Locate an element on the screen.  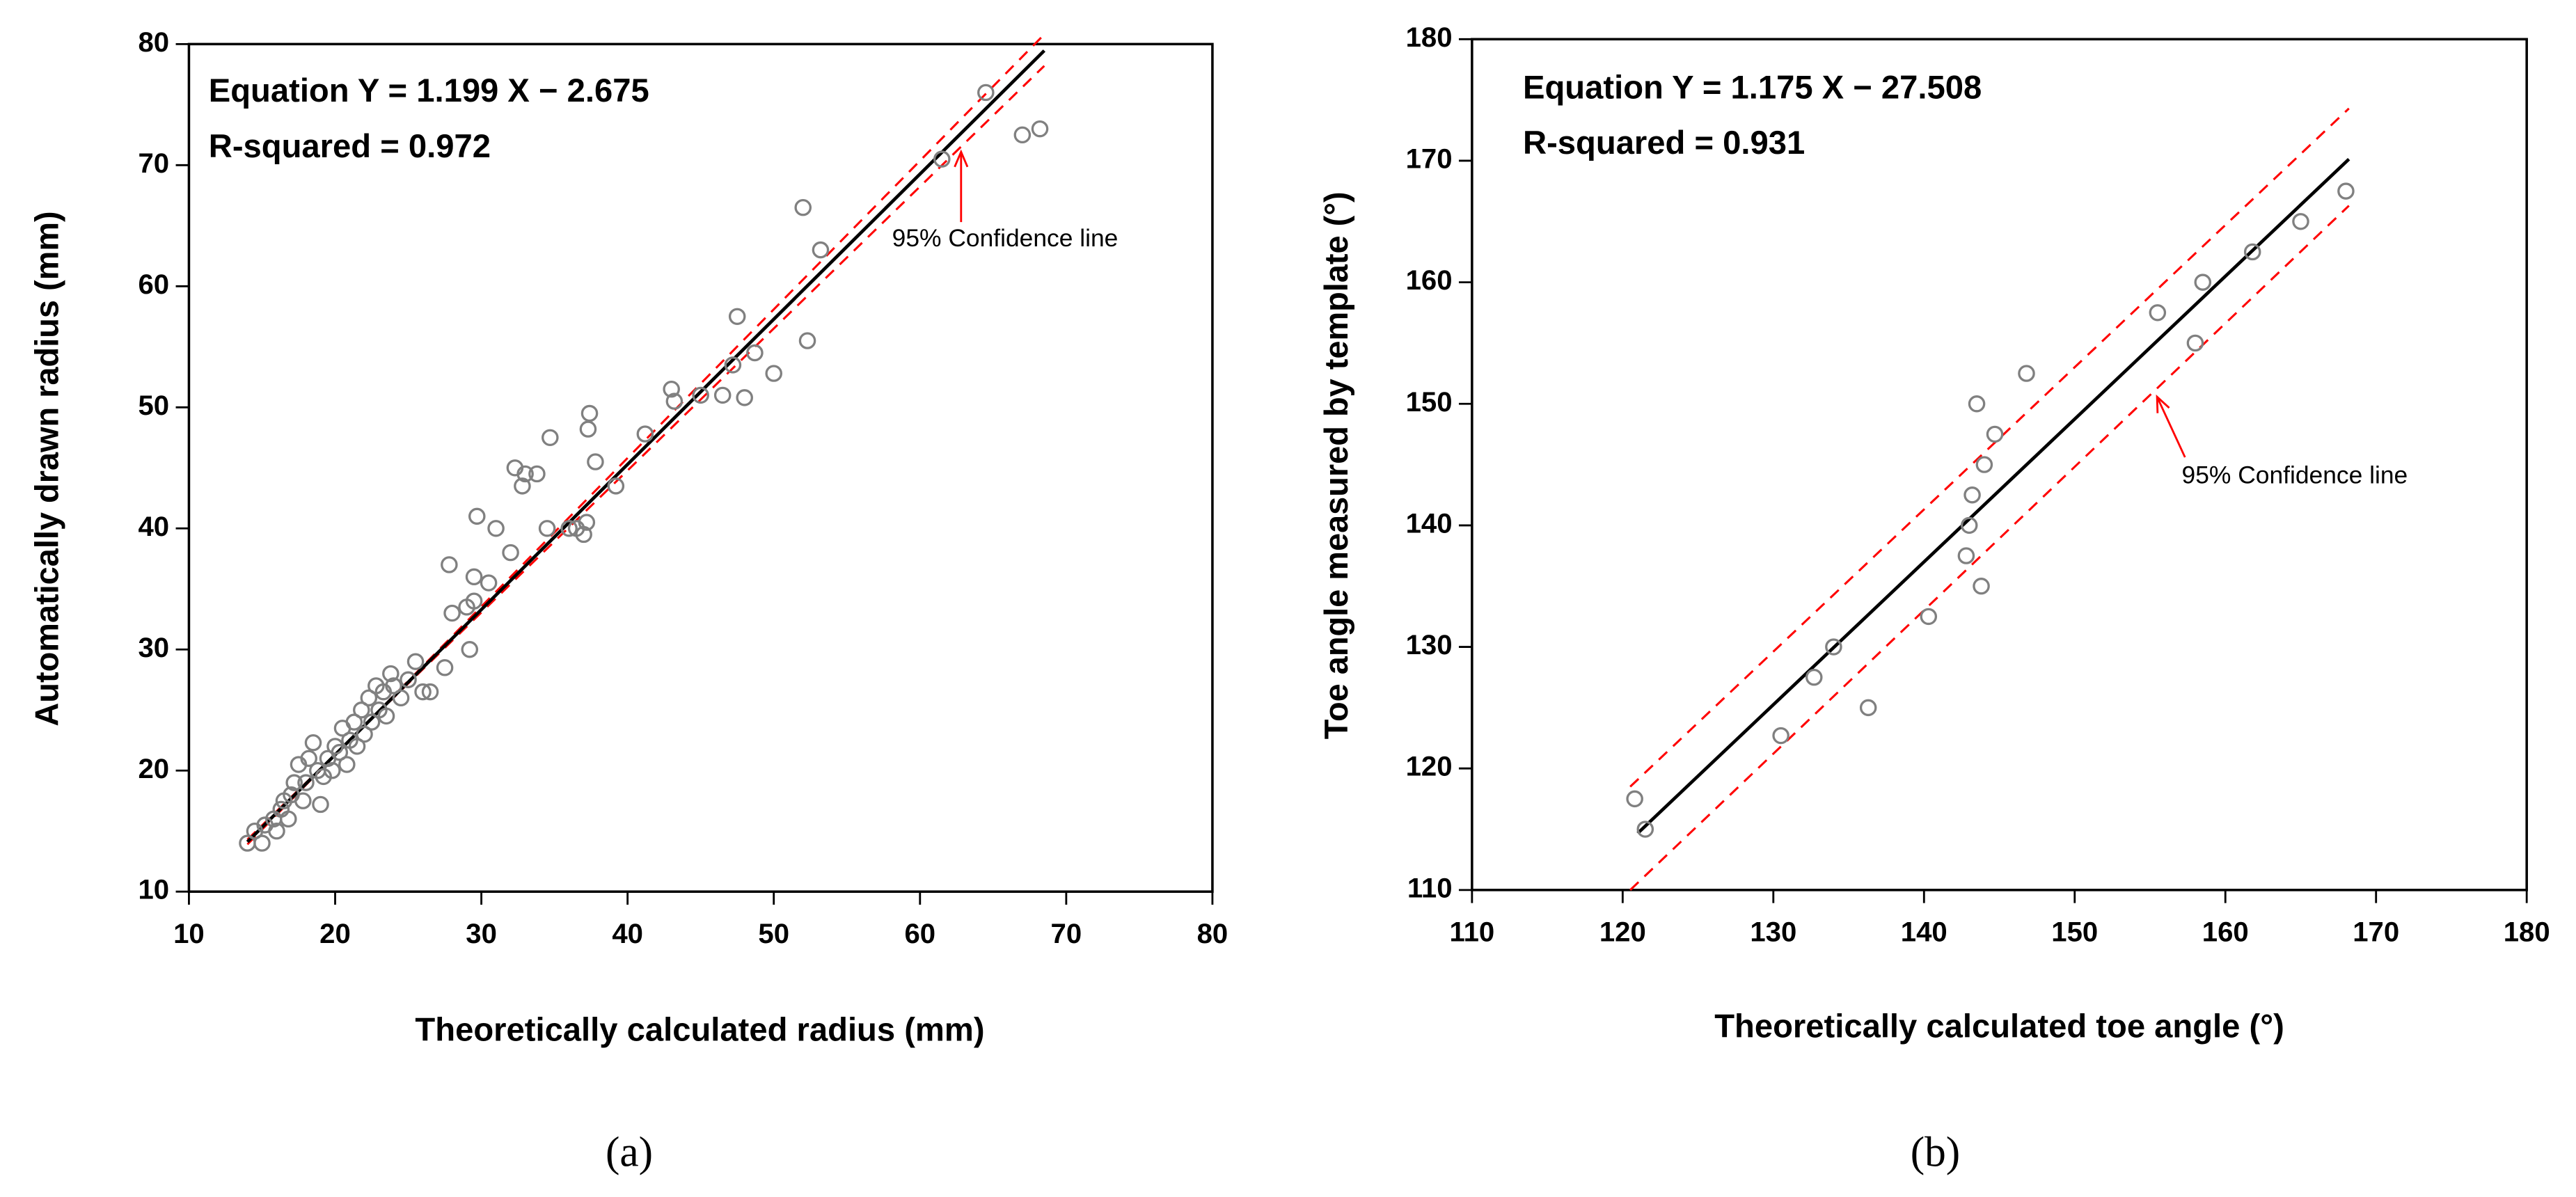
y-tick-label: 70 is located at coordinates (153, 163).